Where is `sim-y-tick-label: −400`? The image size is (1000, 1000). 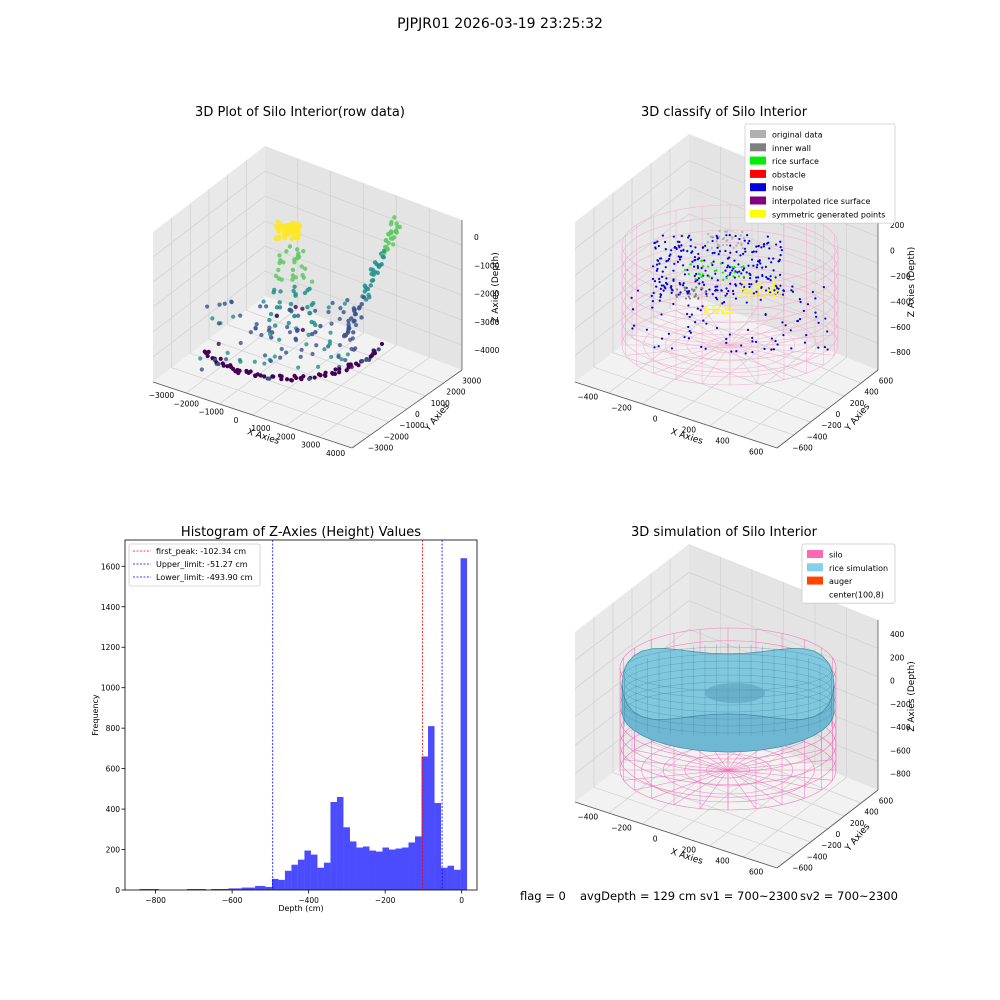
sim-y-tick-label: −400 is located at coordinates (817, 856).